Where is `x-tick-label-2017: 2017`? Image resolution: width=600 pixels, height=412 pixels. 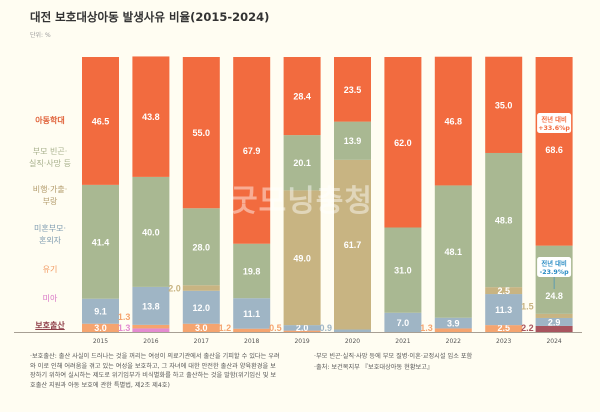 x-tick-label-2017: 2017 is located at coordinates (201, 341).